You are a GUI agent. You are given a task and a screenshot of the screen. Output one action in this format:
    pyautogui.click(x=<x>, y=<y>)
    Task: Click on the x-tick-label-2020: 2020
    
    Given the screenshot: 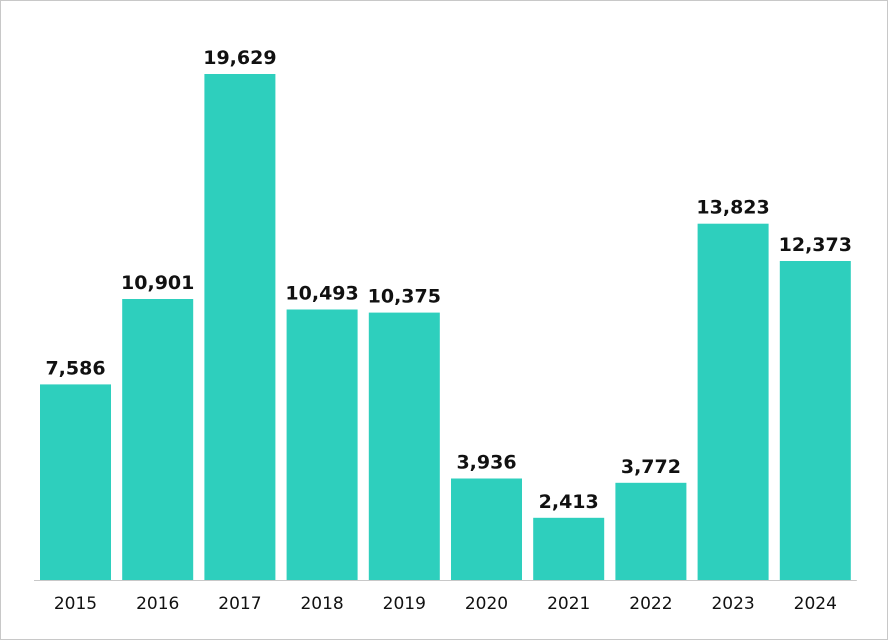 What is the action you would take?
    pyautogui.click(x=486, y=604)
    